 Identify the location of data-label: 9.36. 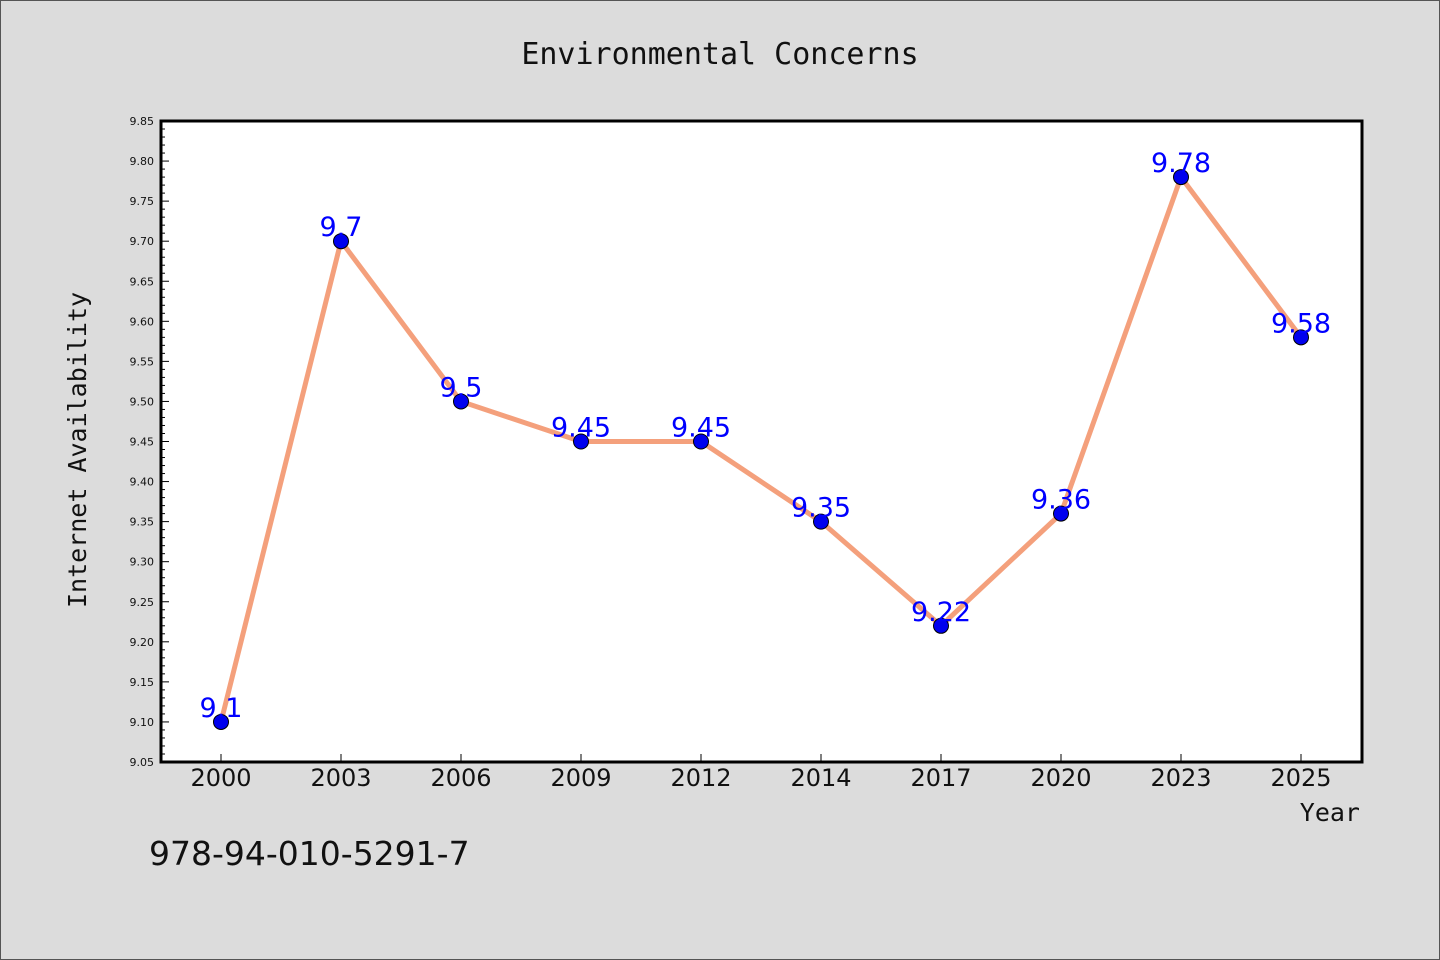
(1061, 500).